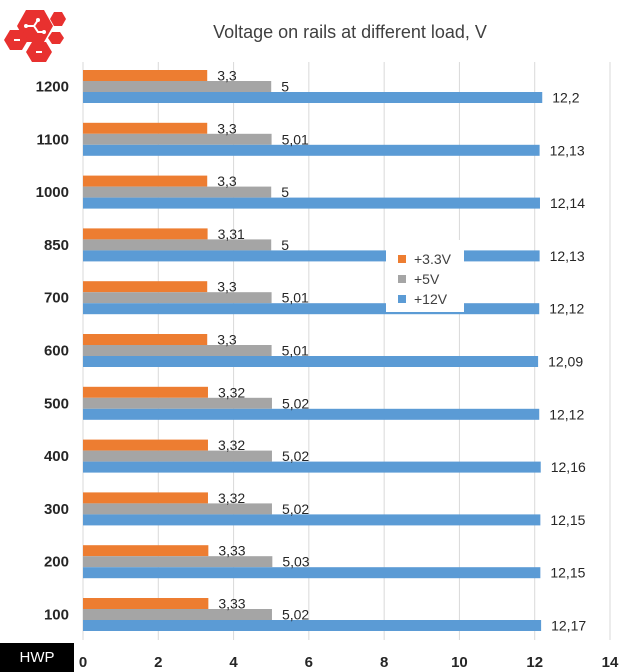 The height and width of the screenshot is (672, 642). Describe the element at coordinates (349, 662) in the screenshot. I see `x-axis-ticks: 0 2 4 6 8 10 12 14` at that location.